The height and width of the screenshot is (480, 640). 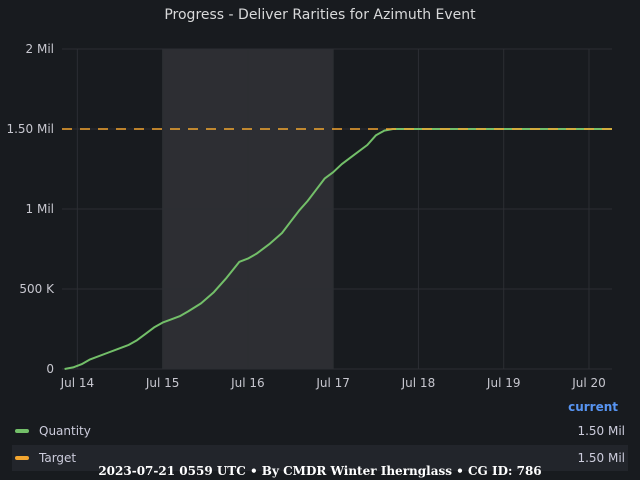 I want to click on target-swatch-icon, so click(x=22, y=458).